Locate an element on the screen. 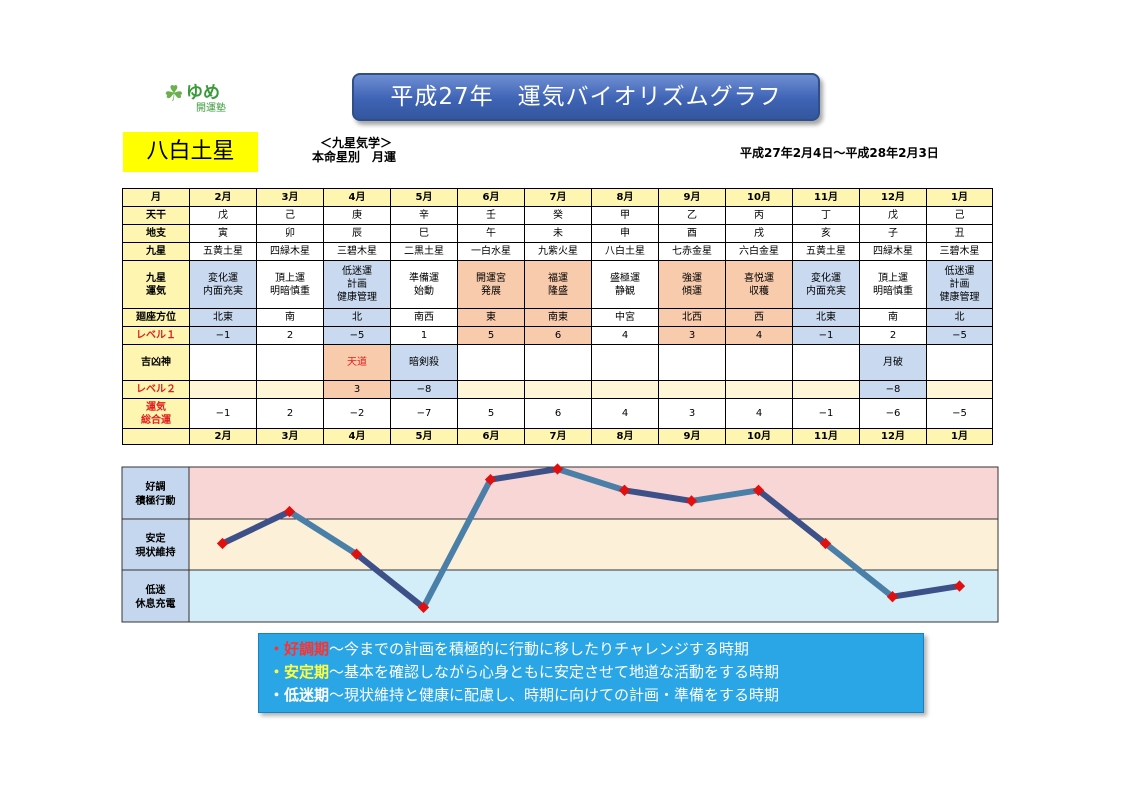 This screenshot has height=794, width=1122. kikkyo-row-label: 吉凶神 is located at coordinates (156, 362).